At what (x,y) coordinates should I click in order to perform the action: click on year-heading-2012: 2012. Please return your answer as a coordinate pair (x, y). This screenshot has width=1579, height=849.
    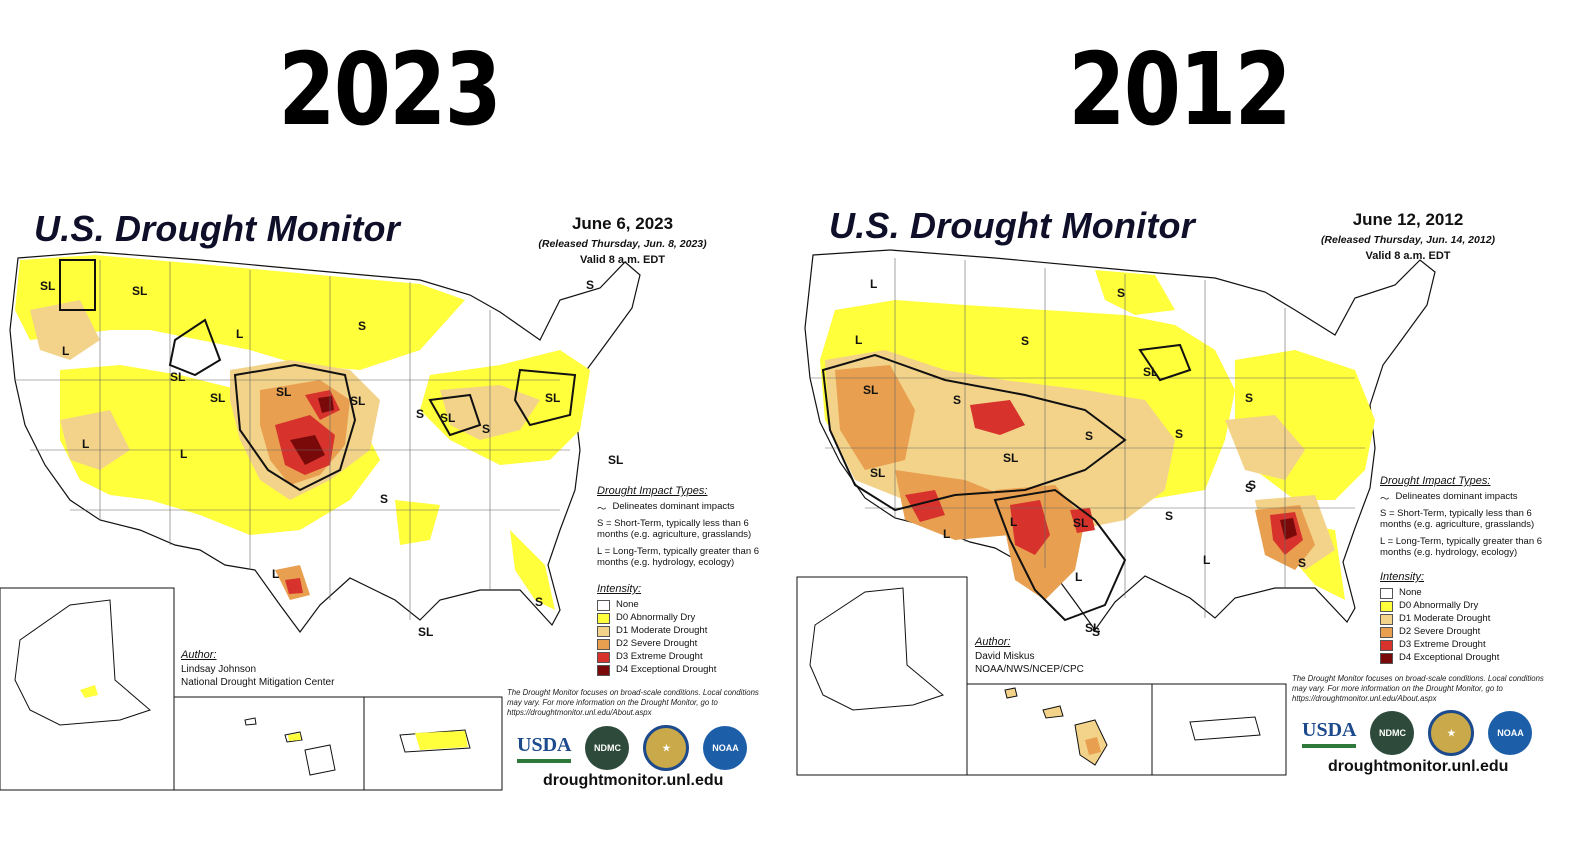
    Looking at the image, I should click on (1179, 89).